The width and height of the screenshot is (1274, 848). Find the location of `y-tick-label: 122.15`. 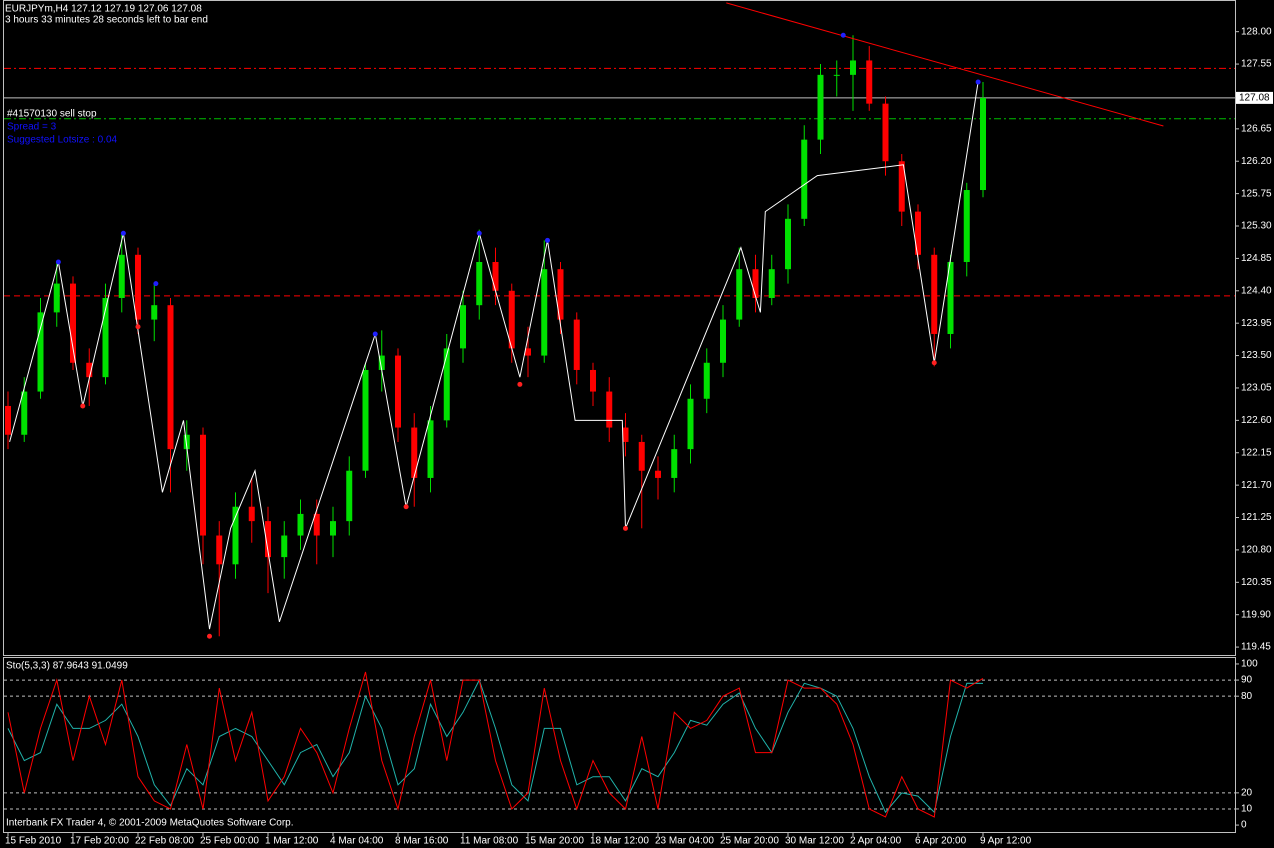

y-tick-label: 122.15 is located at coordinates (1256, 452).